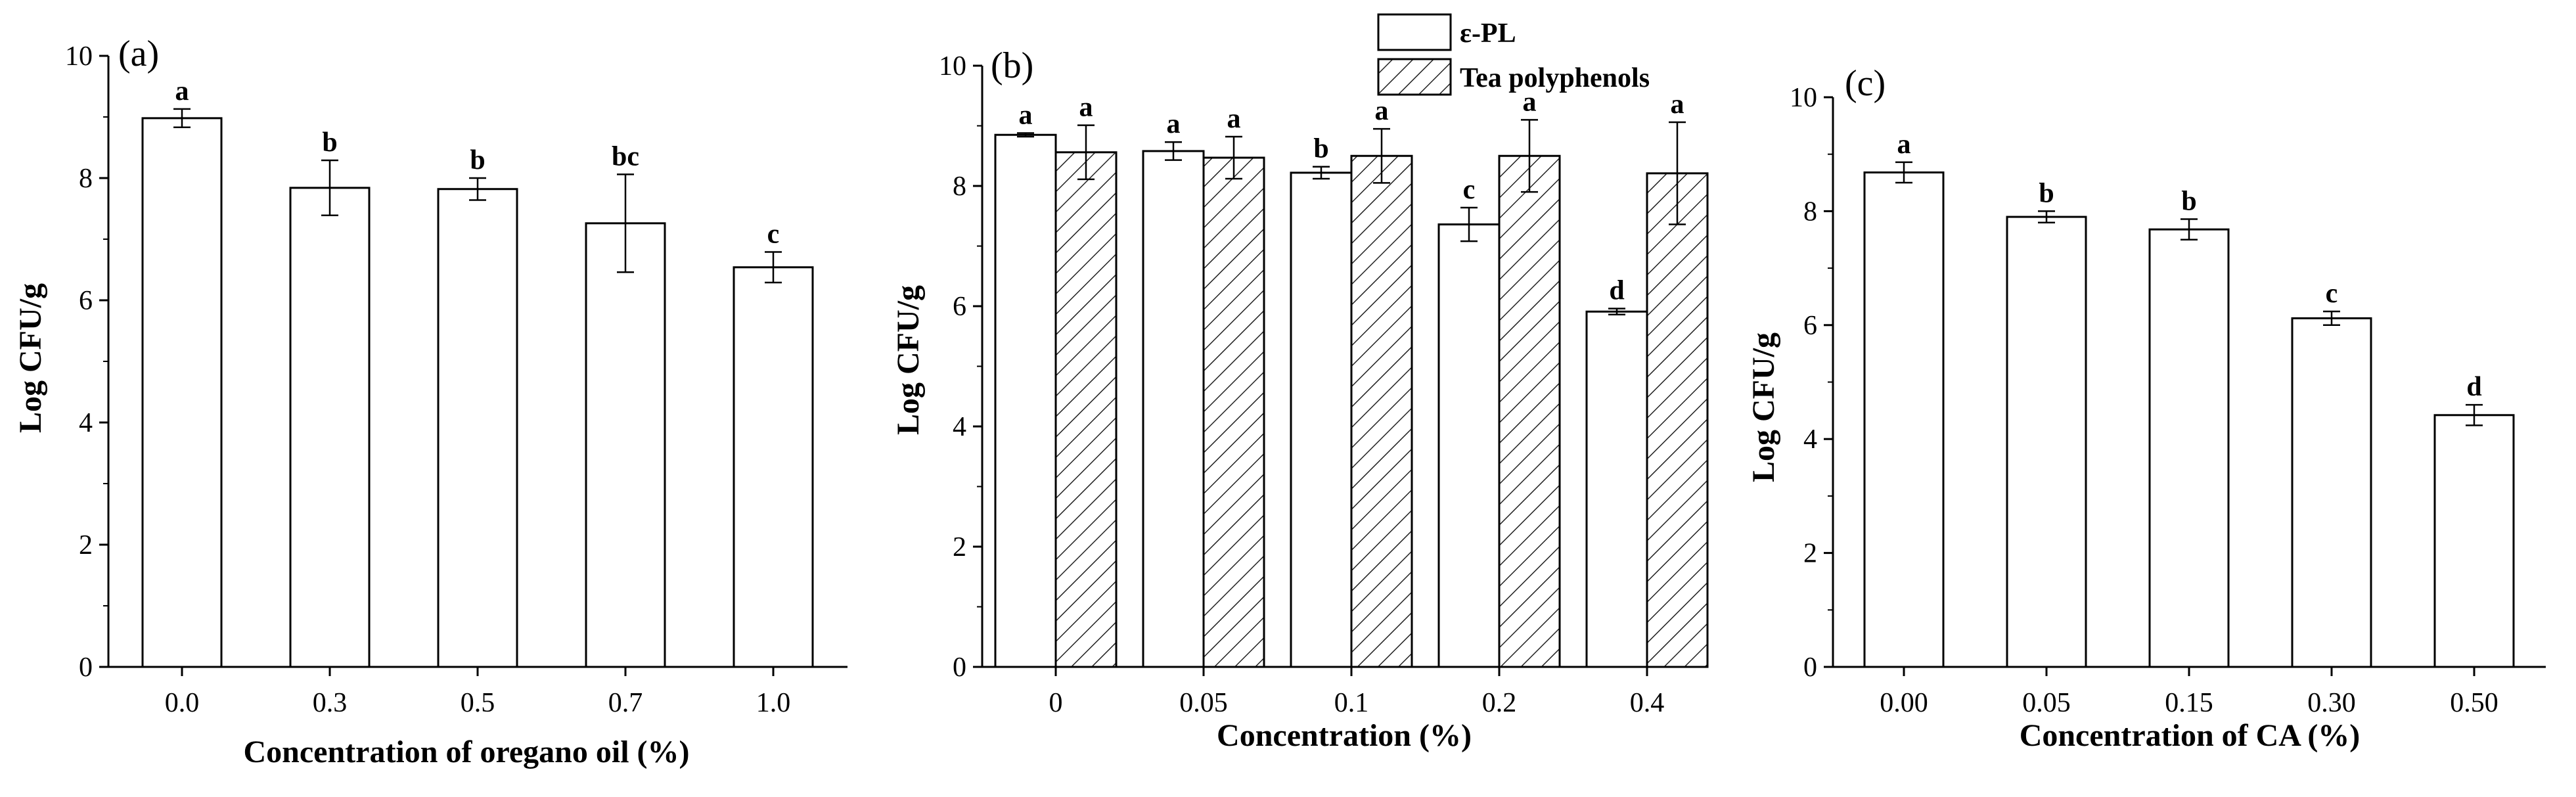 The image size is (2576, 797). I want to click on panel-b-y-tick-label-4: 8, so click(959, 186).